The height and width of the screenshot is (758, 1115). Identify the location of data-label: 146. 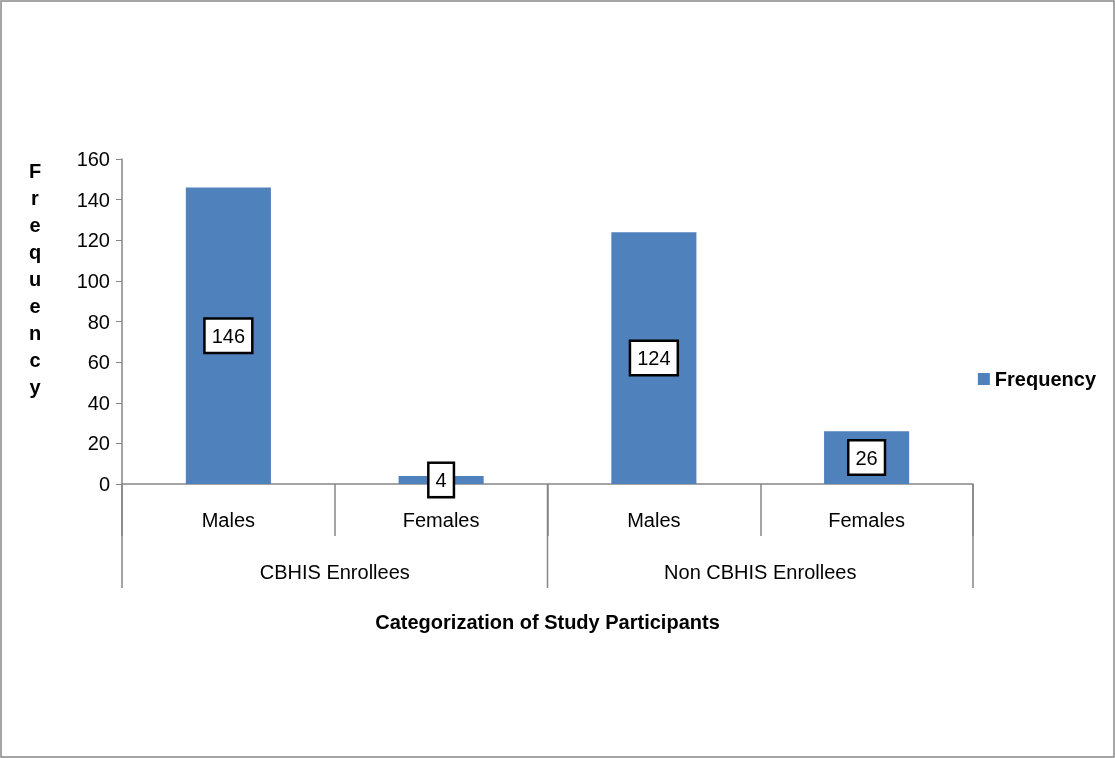
(228, 335).